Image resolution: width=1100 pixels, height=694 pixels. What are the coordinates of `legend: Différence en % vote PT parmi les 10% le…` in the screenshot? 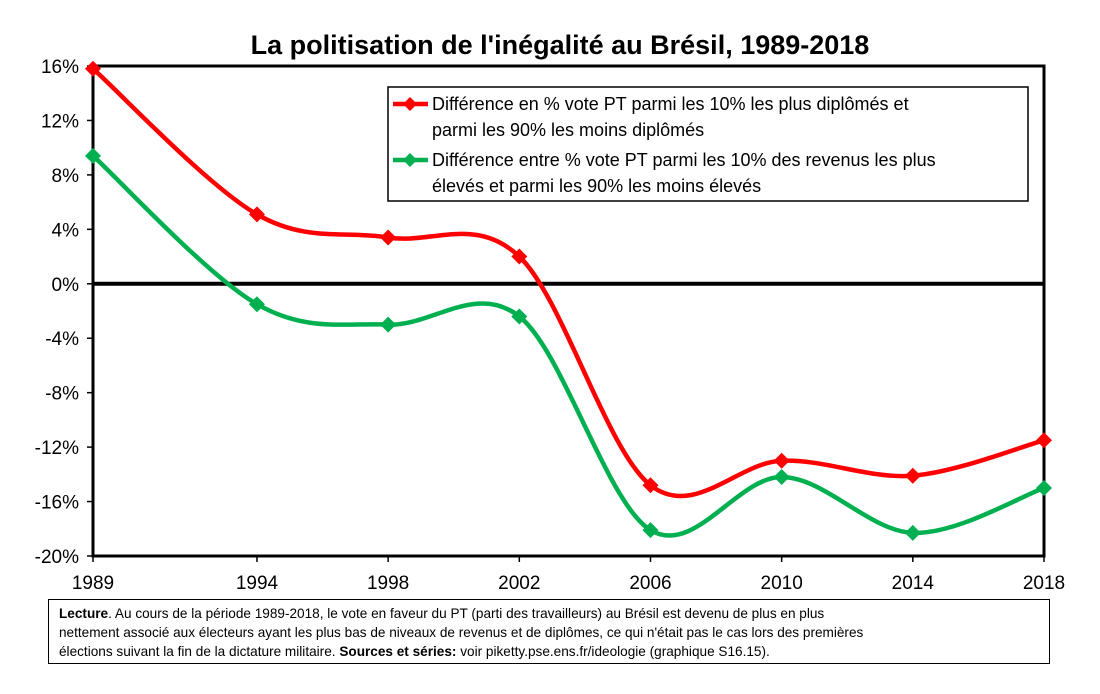 It's located at (708, 144).